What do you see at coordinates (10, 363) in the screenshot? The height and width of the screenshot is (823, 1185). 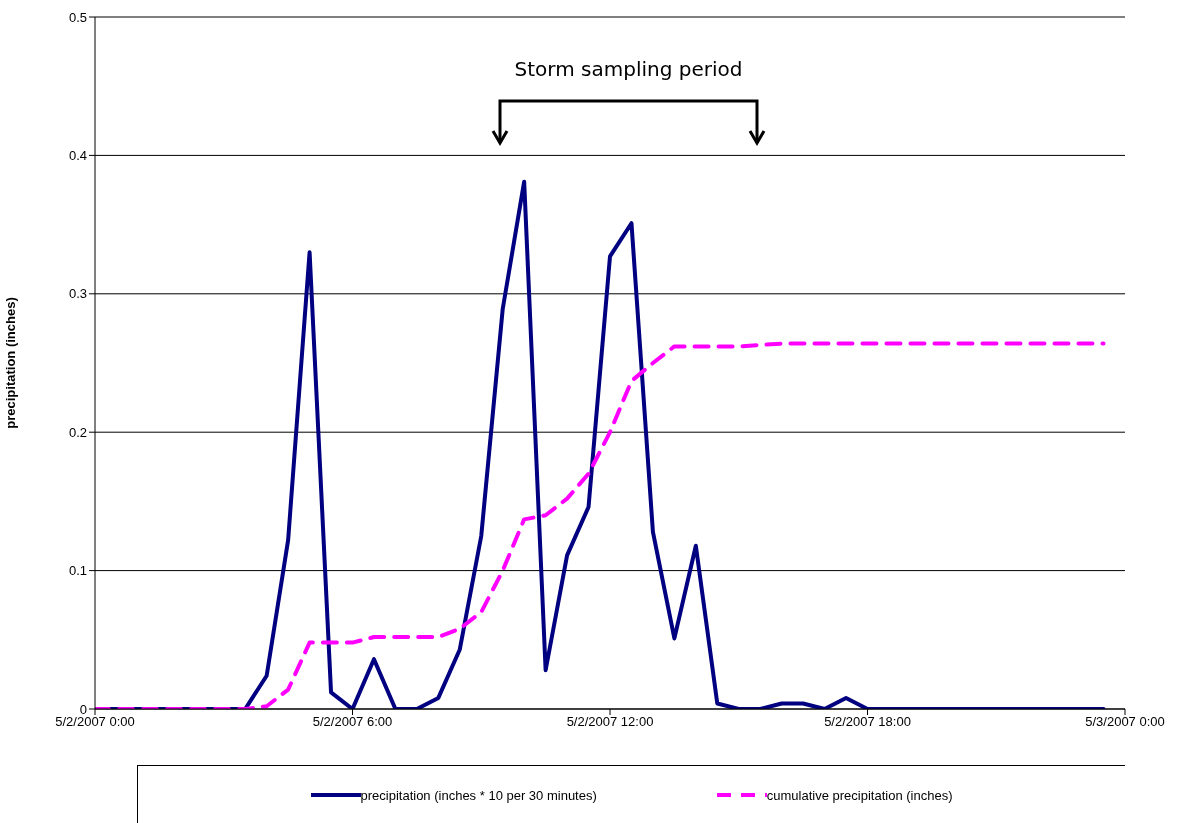 I see `y-axis-title: precipitation (inches)` at bounding box center [10, 363].